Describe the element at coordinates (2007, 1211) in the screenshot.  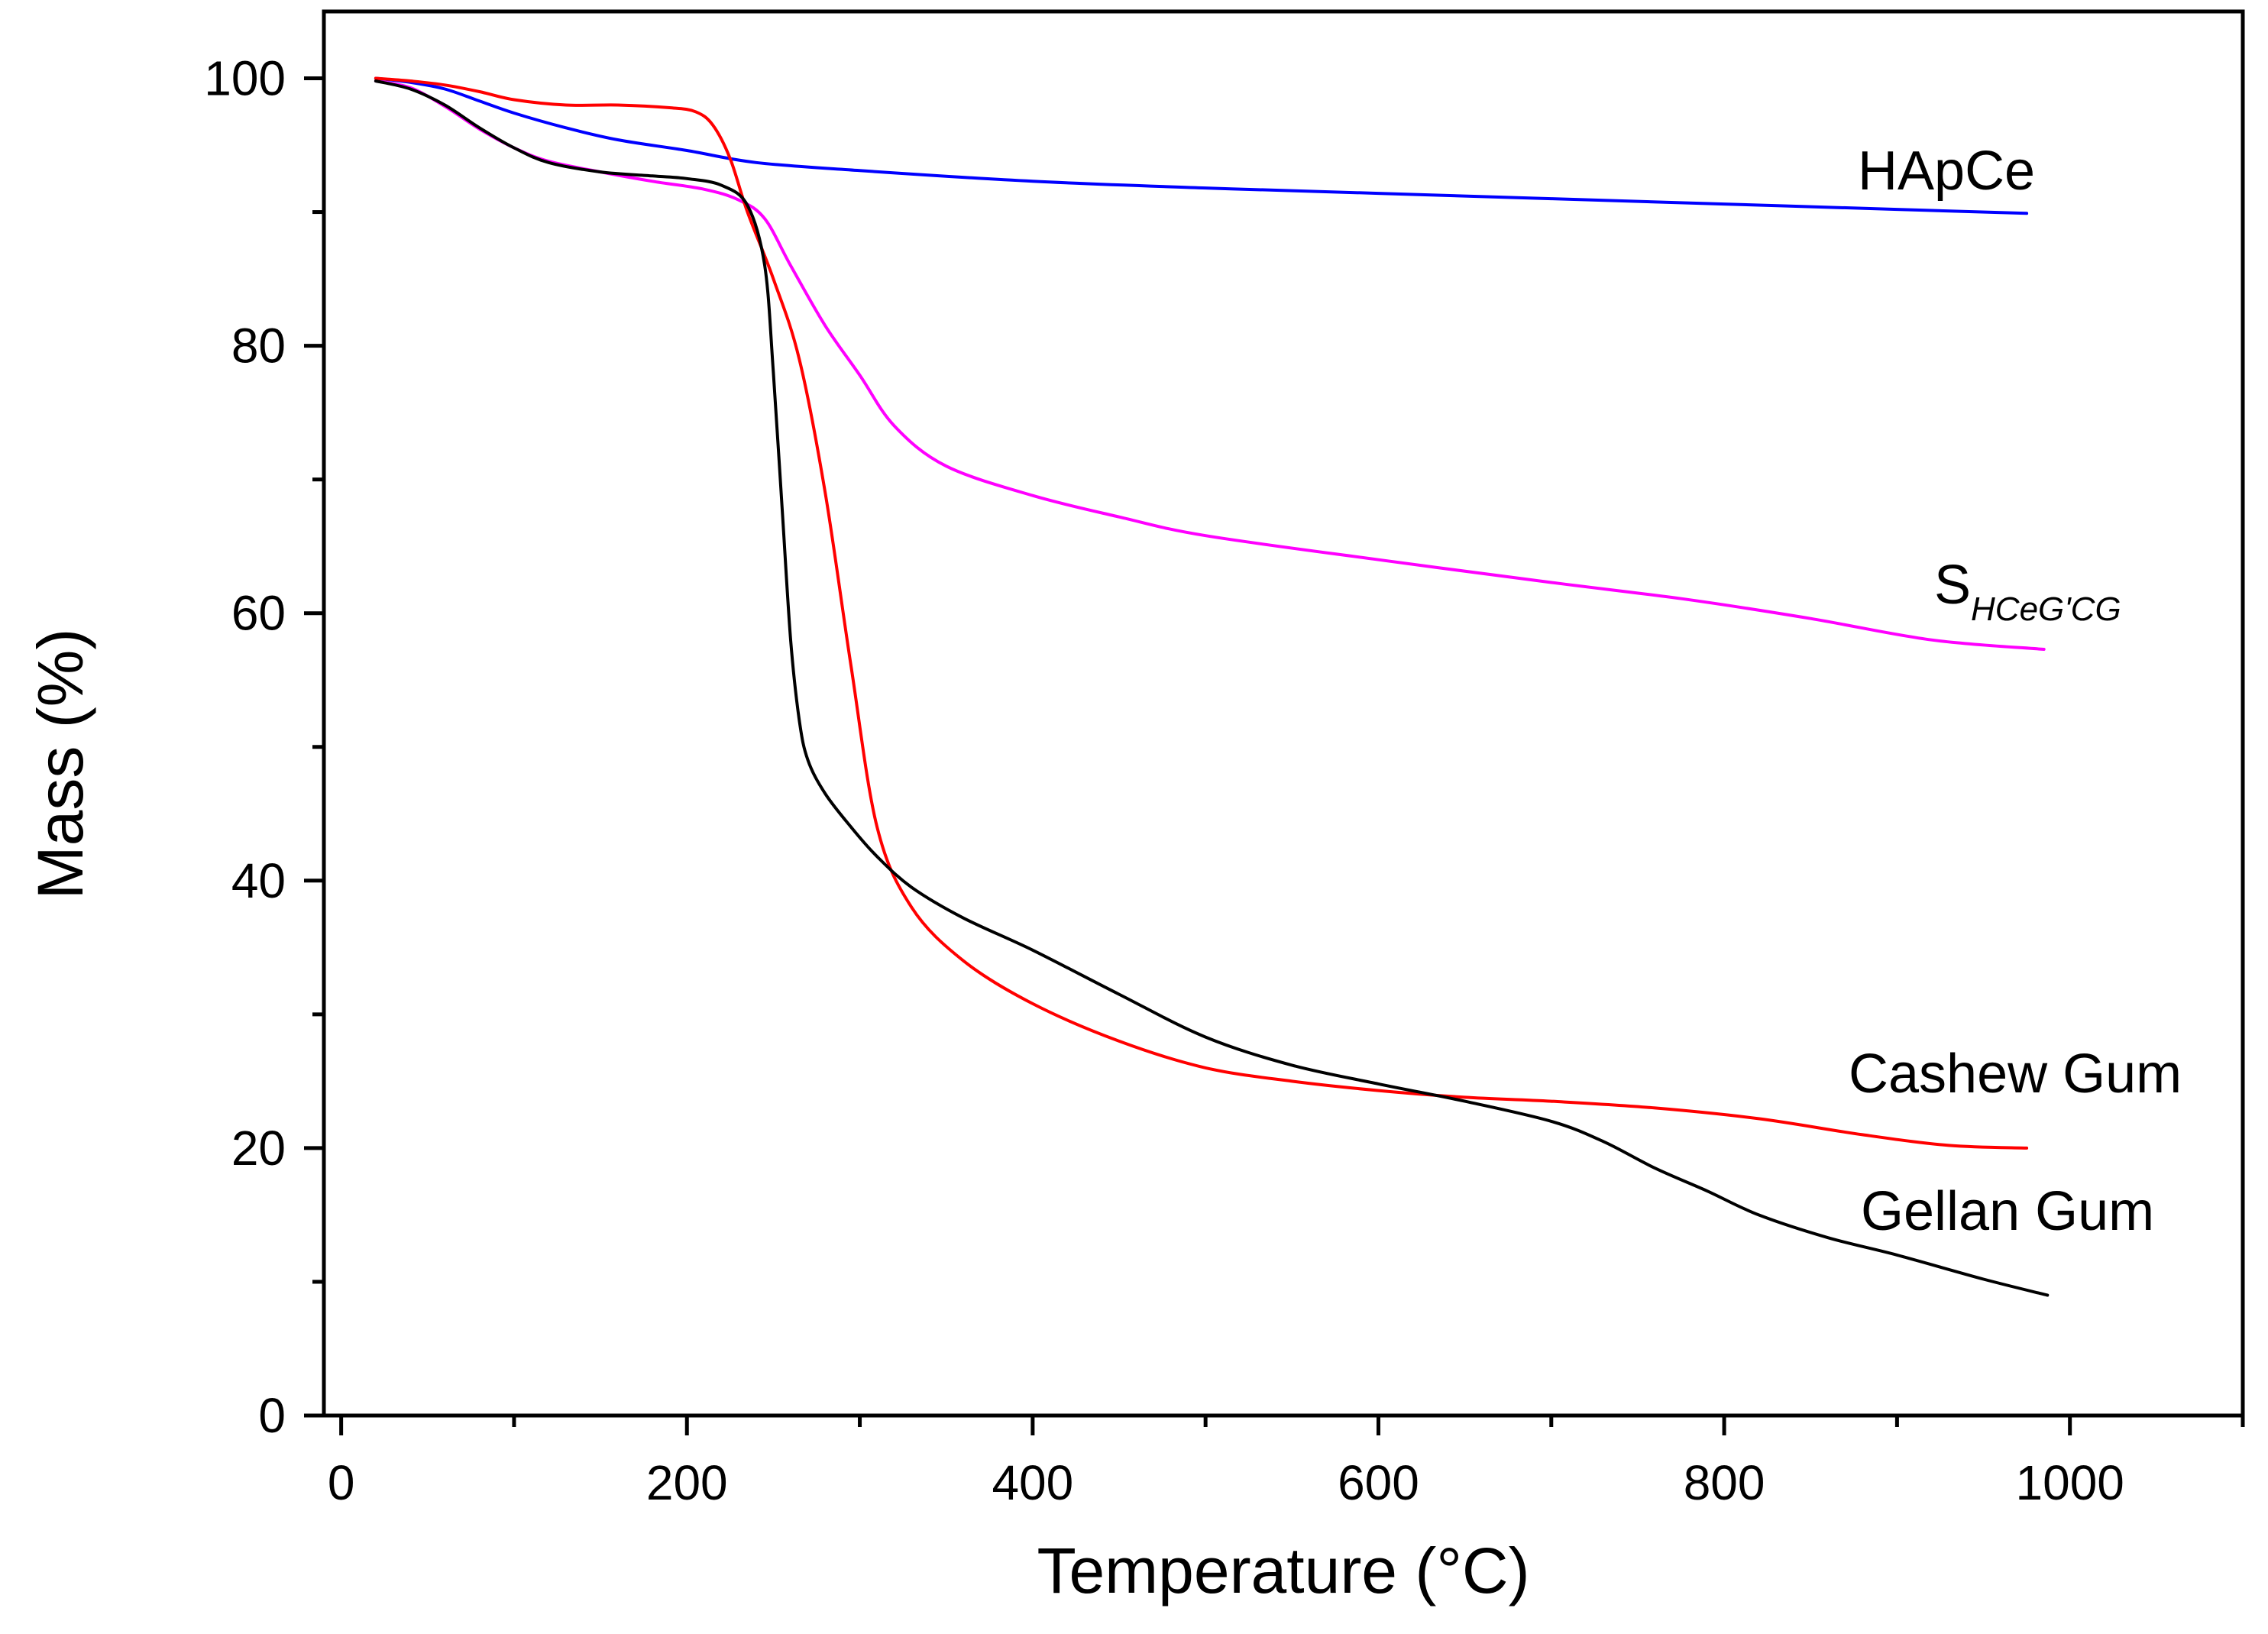
I see `series-label-gellan-gum: Gellan Gum` at that location.